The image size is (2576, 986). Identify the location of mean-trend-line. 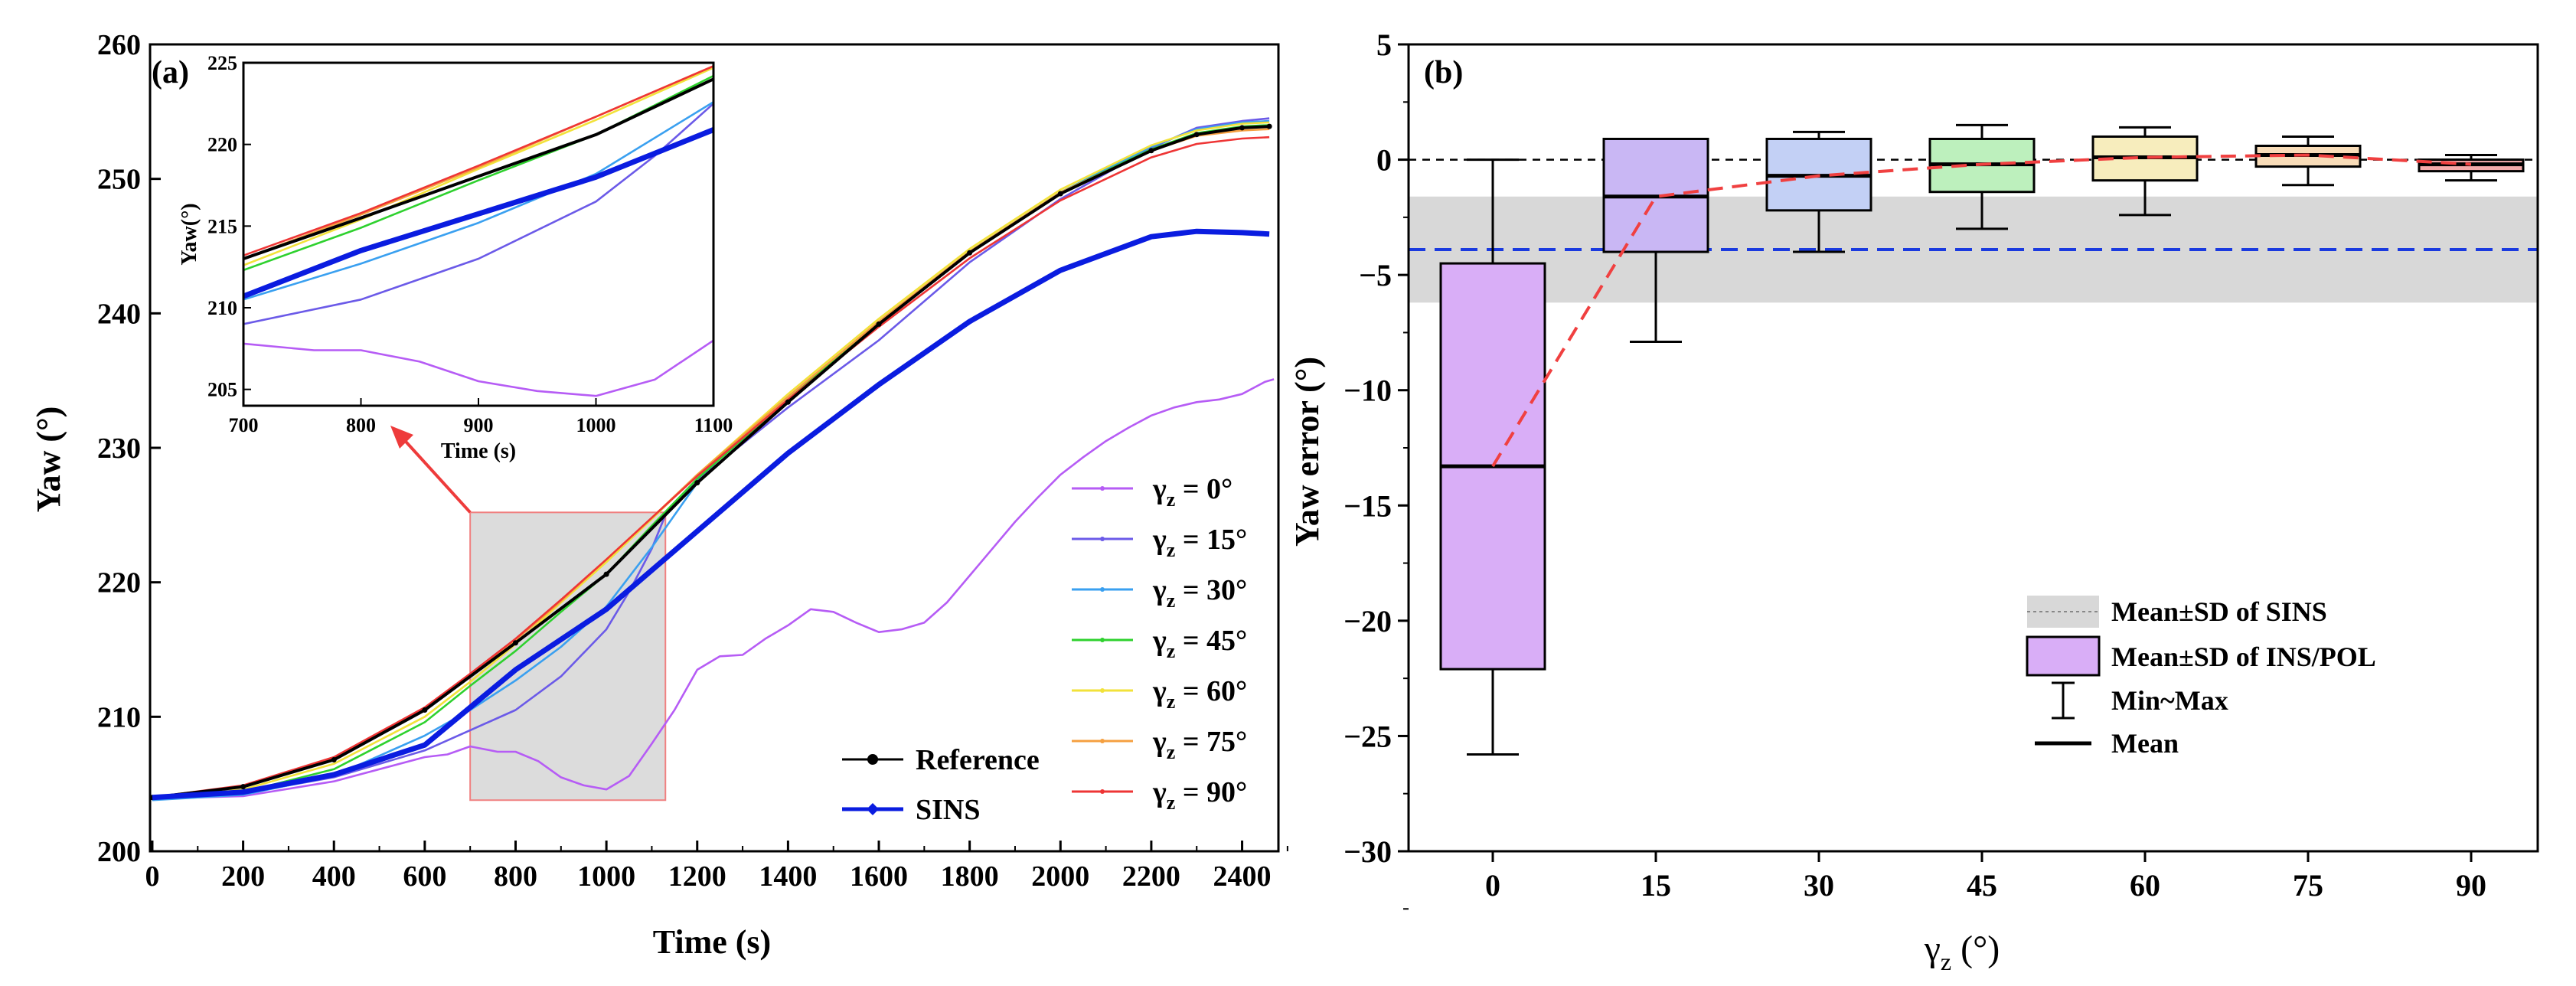
(1981, 310).